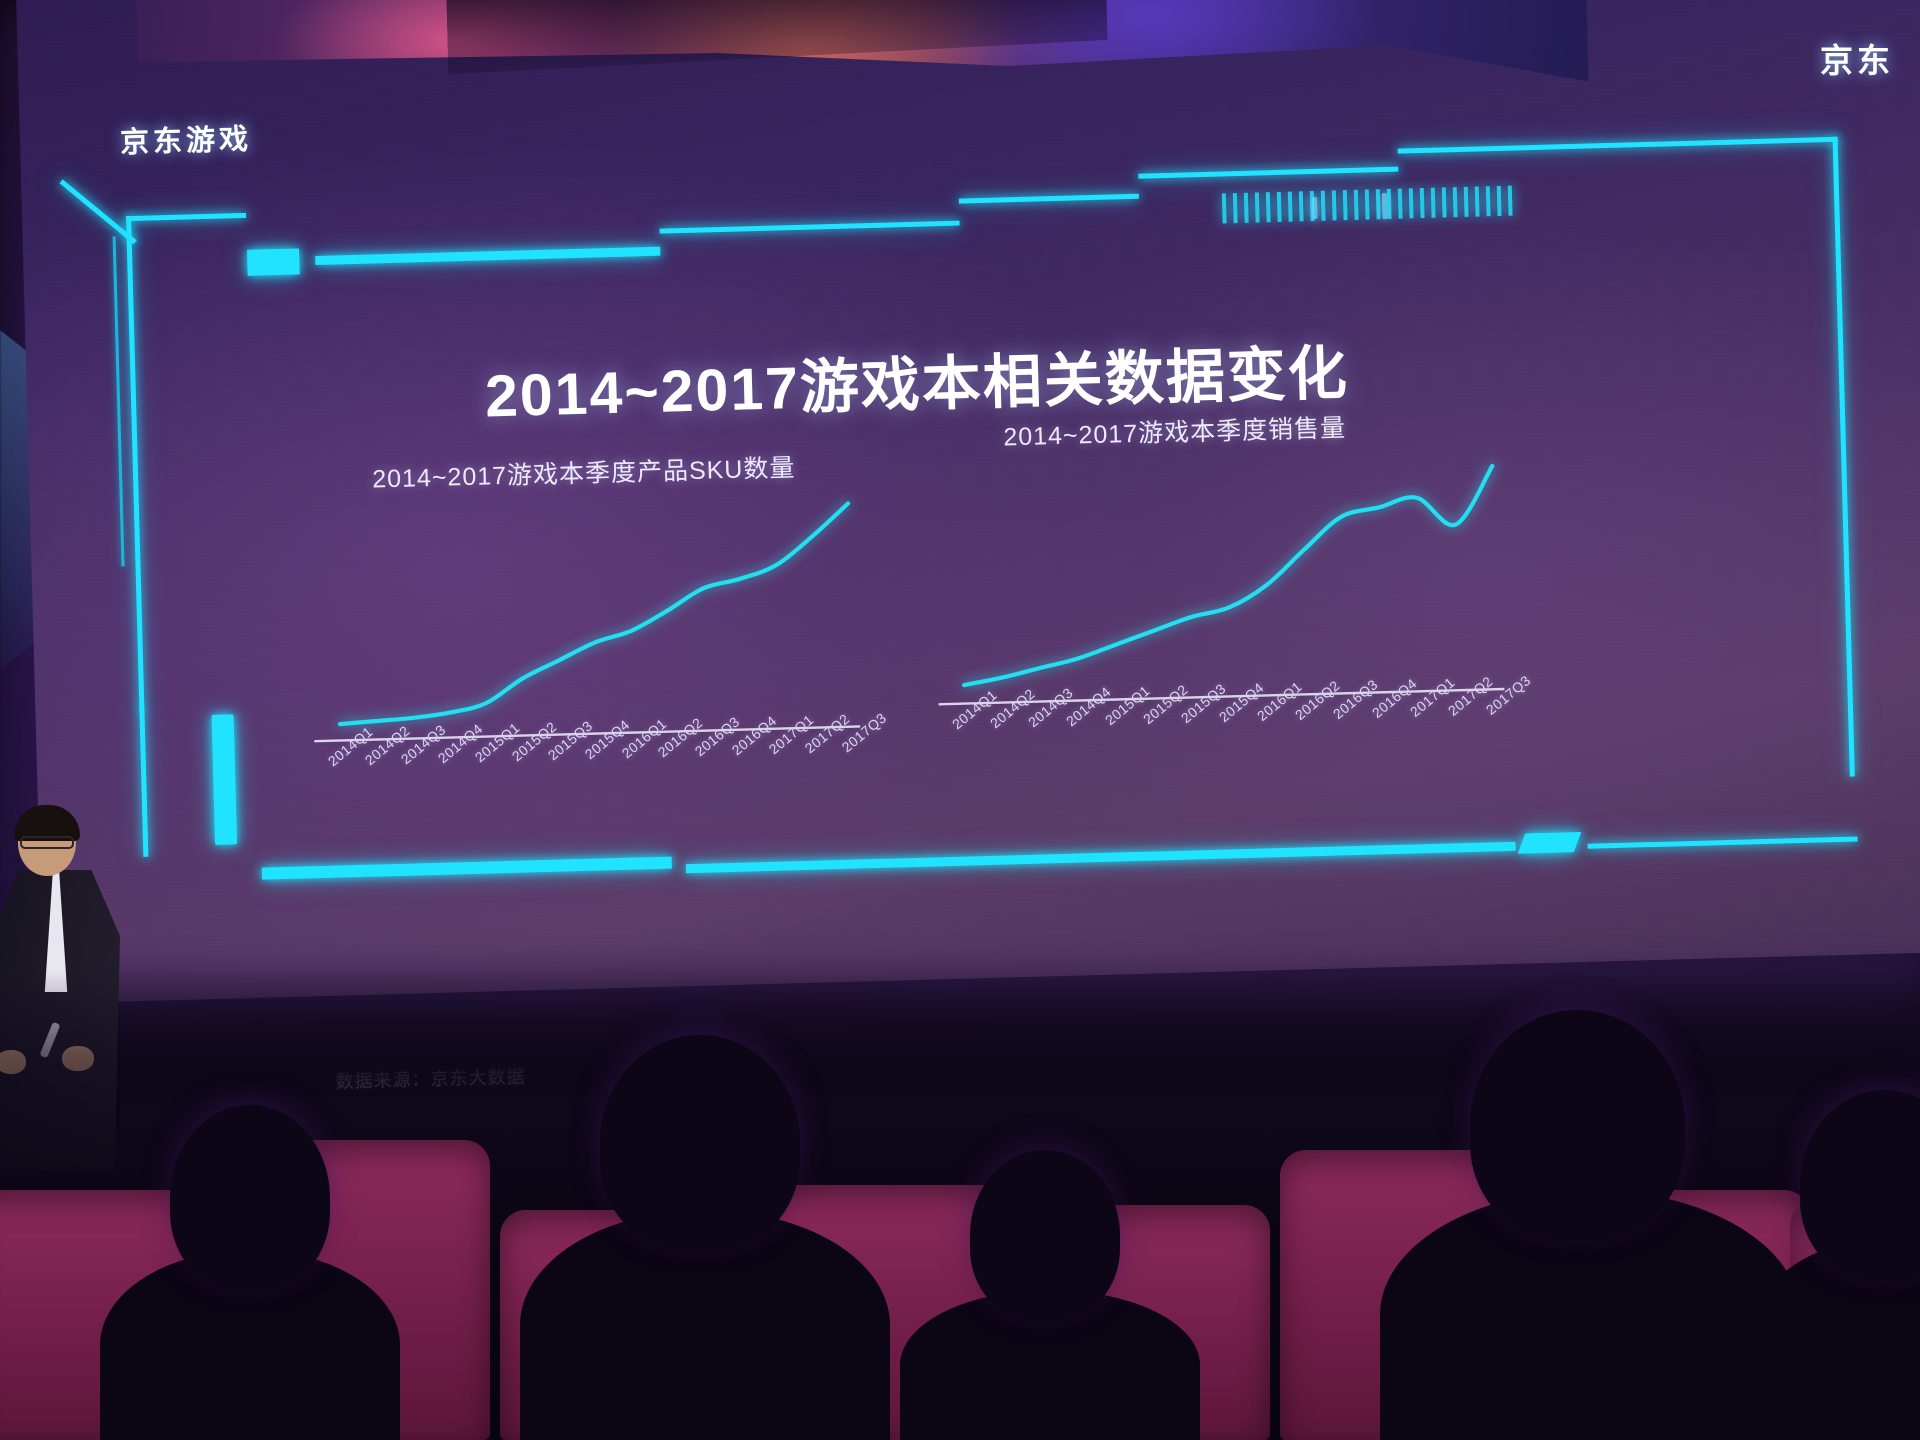 The image size is (1920, 1440). What do you see at coordinates (135, 463) in the screenshot?
I see `hud-line-left-vertical` at bounding box center [135, 463].